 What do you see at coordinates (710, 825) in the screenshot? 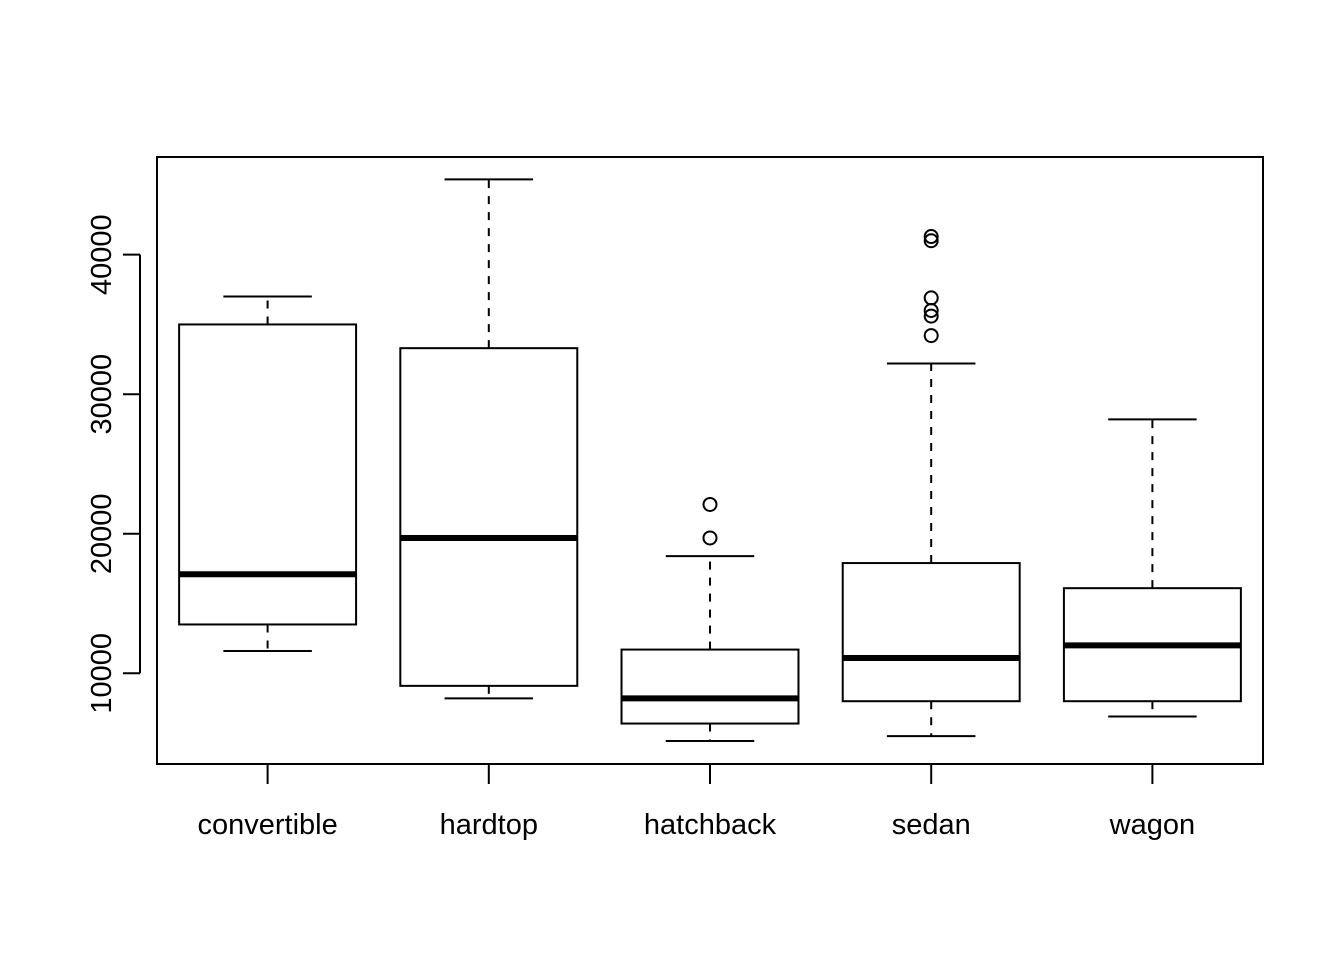
I see `x-tick-label-hatchback: hatchback` at bounding box center [710, 825].